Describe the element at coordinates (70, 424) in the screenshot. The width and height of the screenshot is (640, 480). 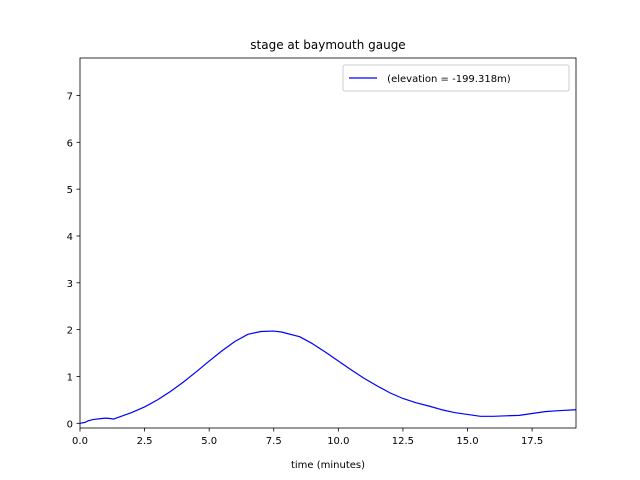
I see `y-tick-label: 0` at that location.